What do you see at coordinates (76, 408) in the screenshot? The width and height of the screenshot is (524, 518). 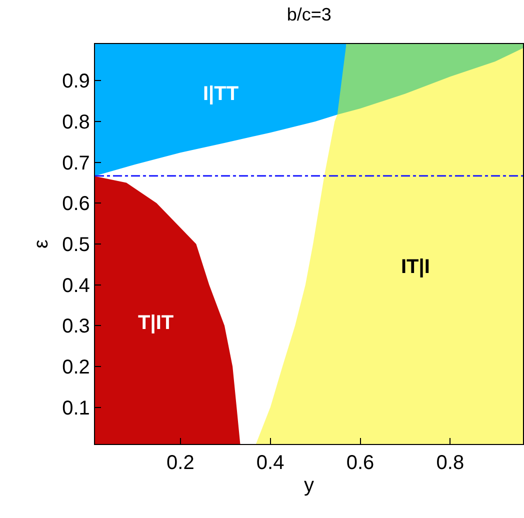 I see `y-tick-label: 0.1` at bounding box center [76, 408].